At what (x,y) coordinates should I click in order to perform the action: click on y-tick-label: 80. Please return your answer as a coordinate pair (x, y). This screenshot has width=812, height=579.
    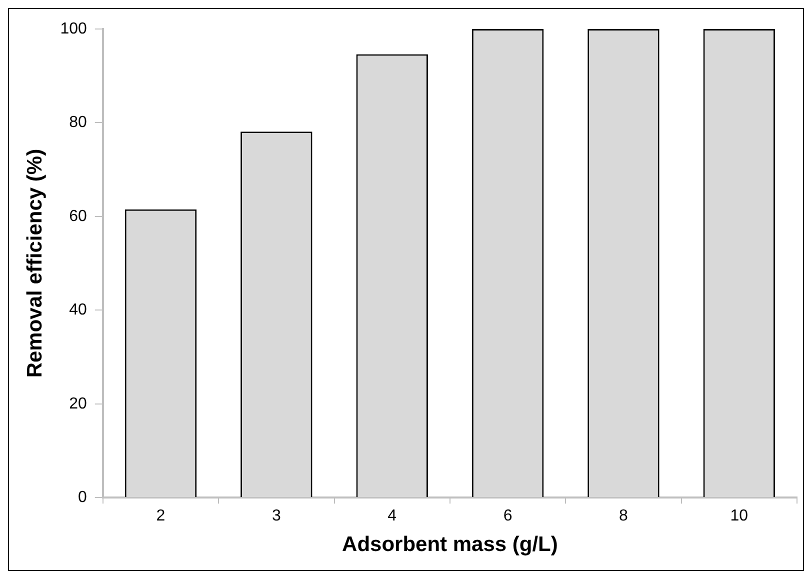
    Looking at the image, I should click on (78, 123).